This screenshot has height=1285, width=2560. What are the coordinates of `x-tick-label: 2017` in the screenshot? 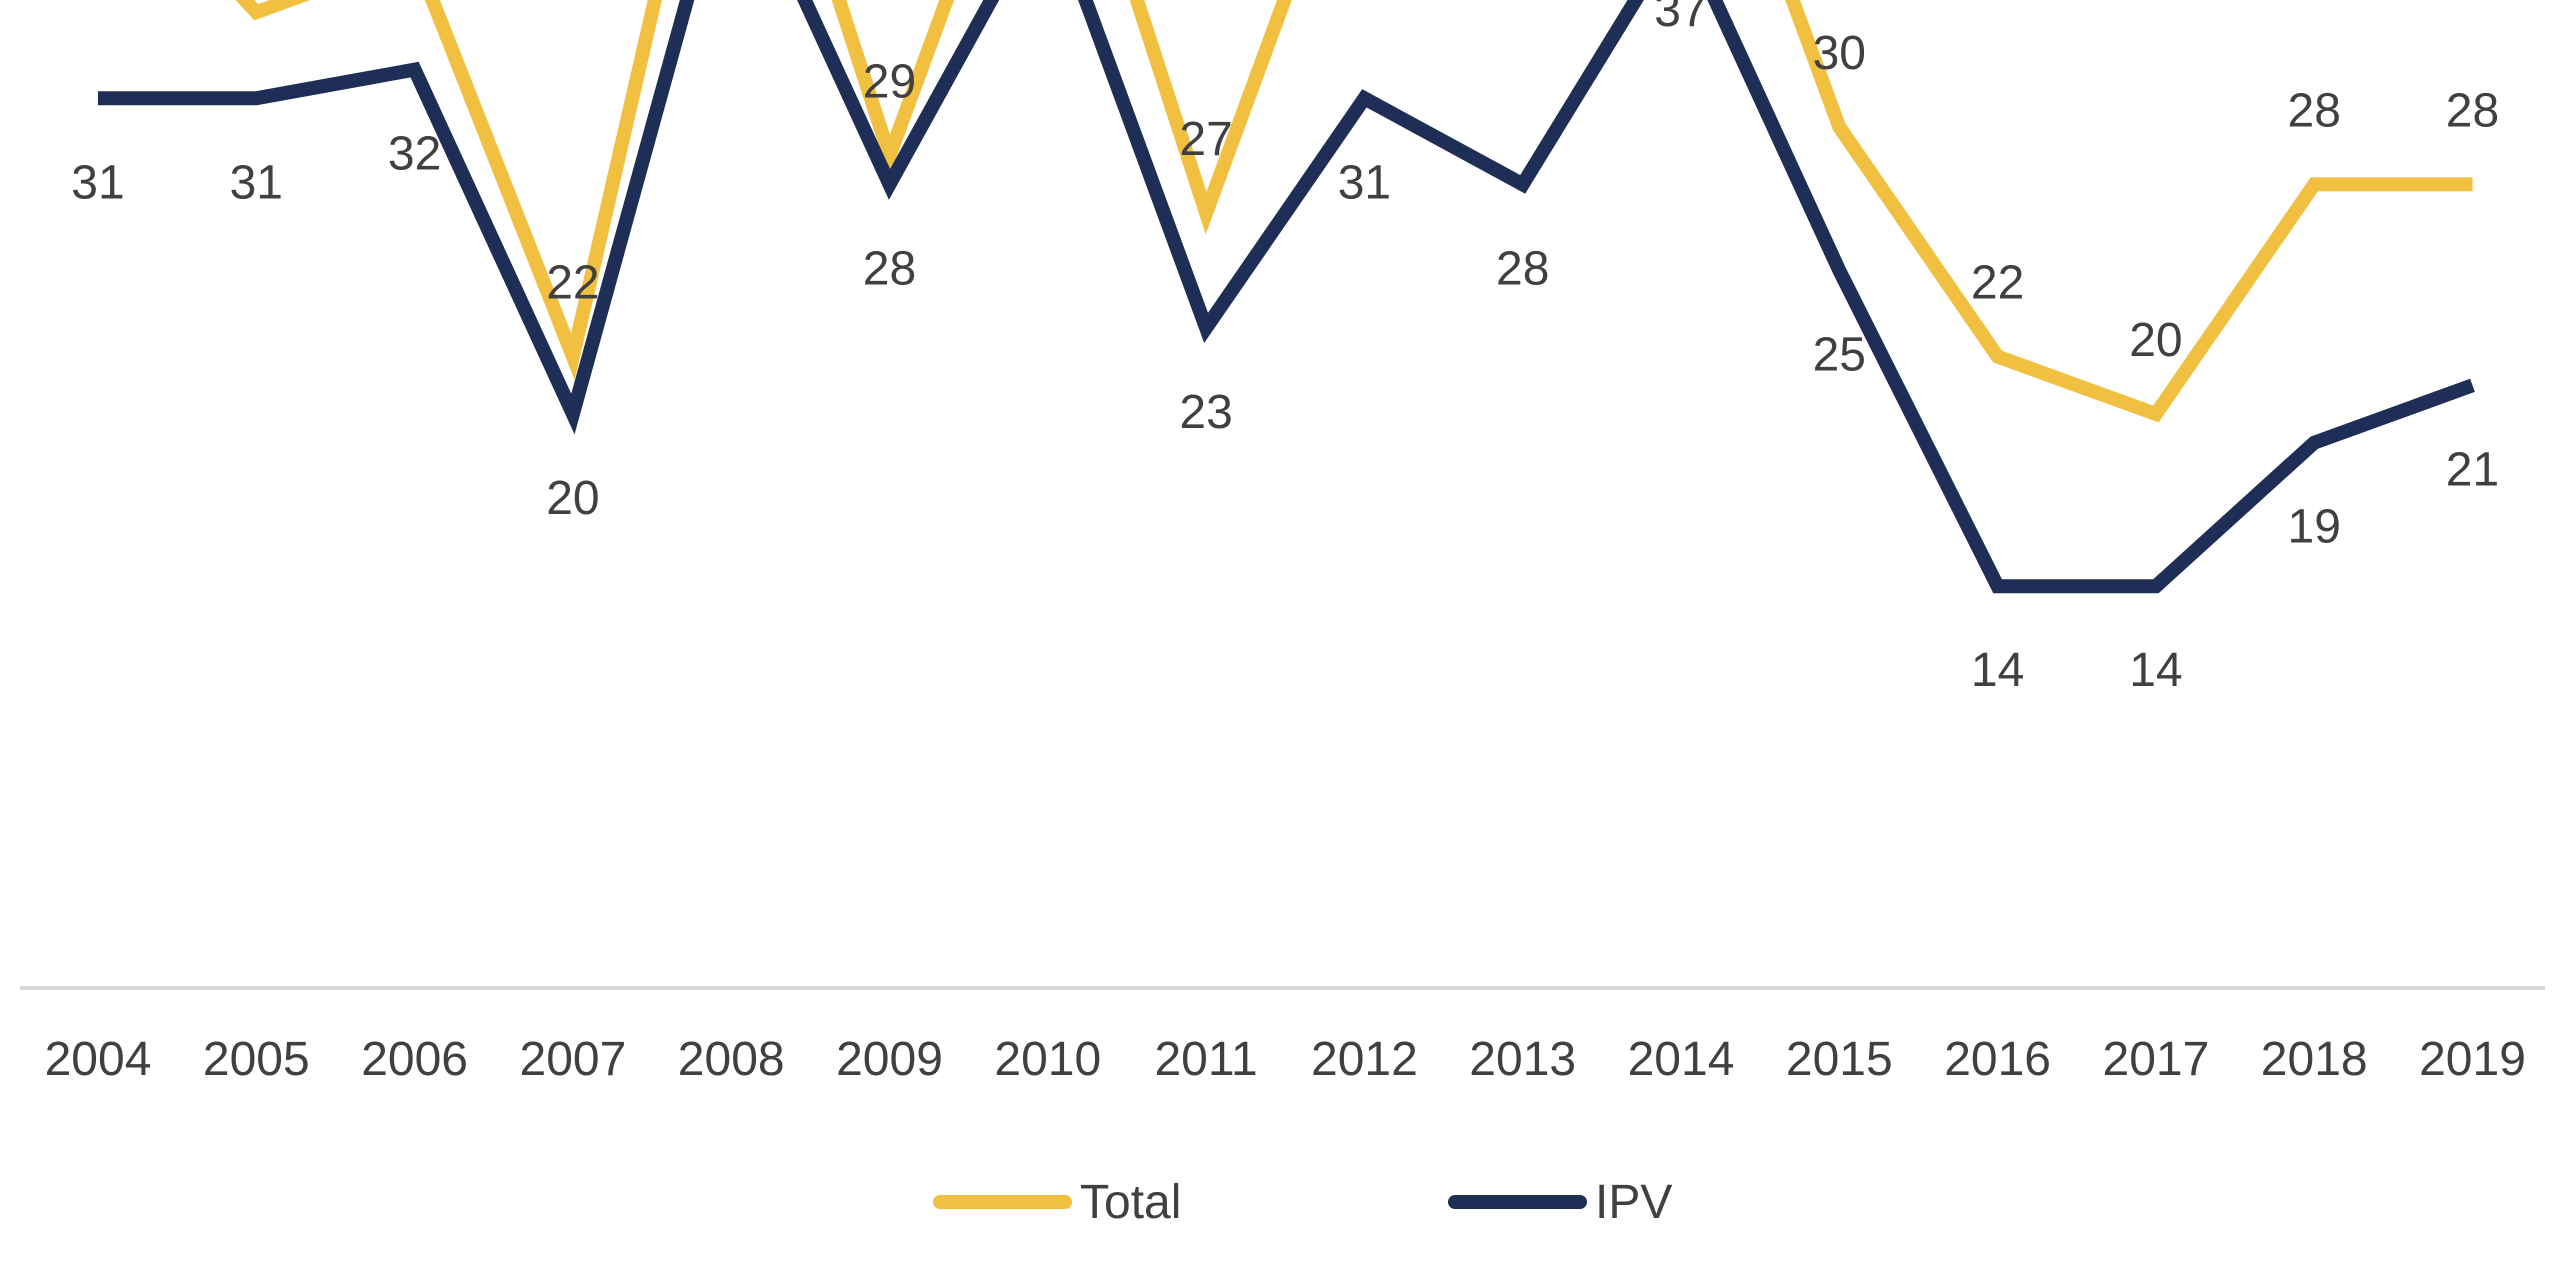 It's located at (2156, 1059).